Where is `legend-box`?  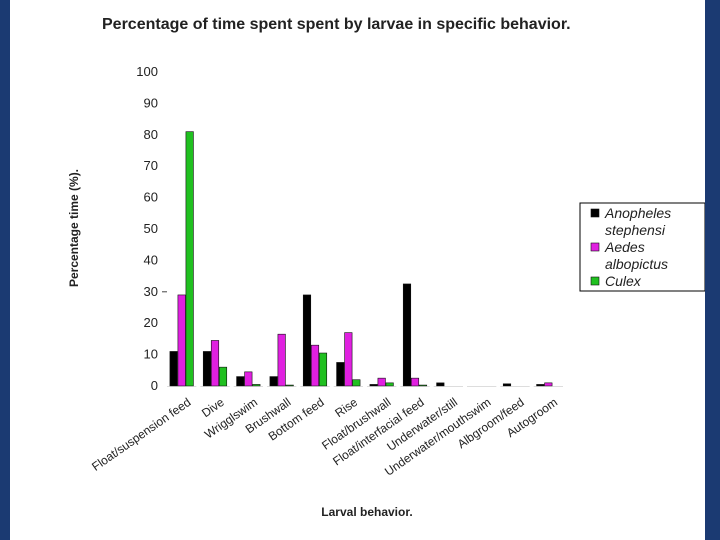
legend-box is located at coordinates (642, 247).